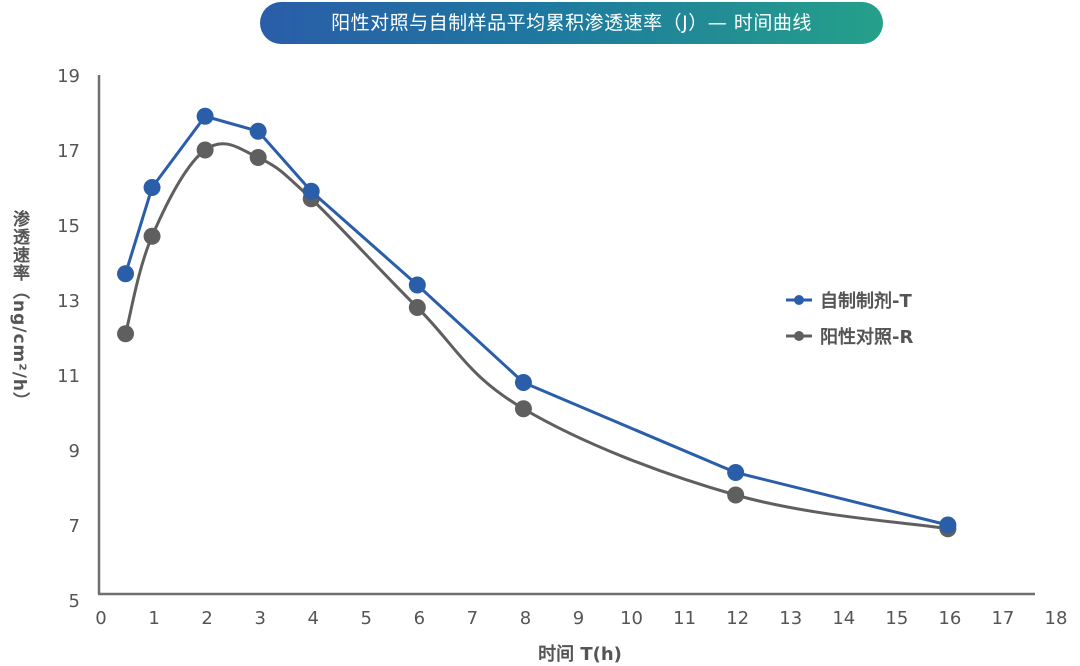  I want to click on x-tick-label: 7, so click(472, 618).